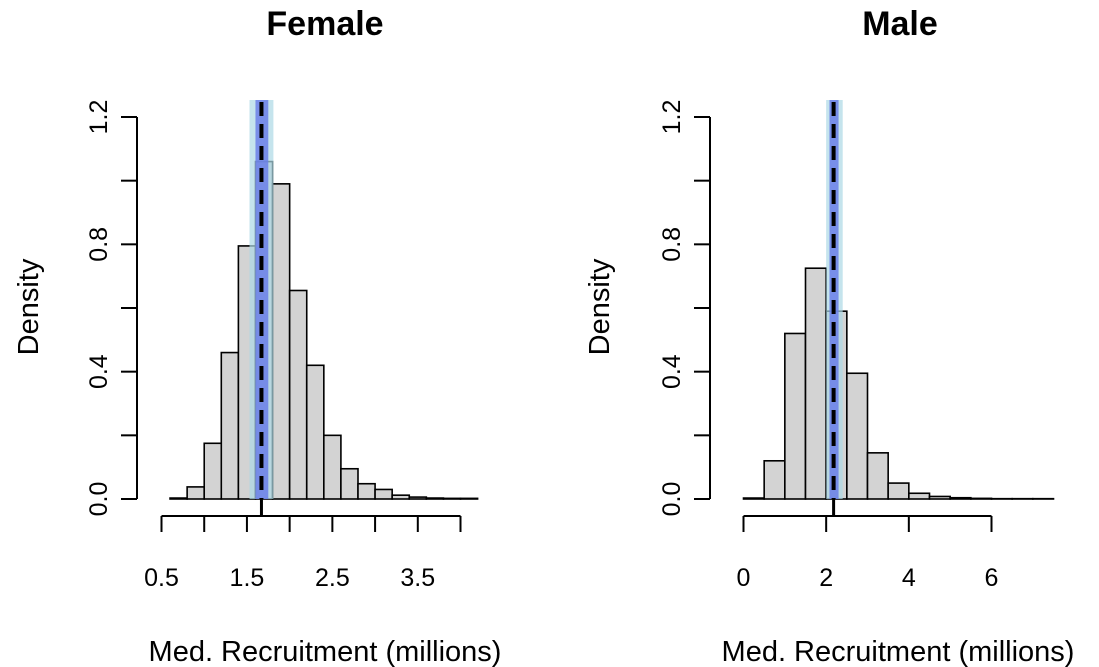  What do you see at coordinates (324, 24) in the screenshot?
I see `panel-title: Female` at bounding box center [324, 24].